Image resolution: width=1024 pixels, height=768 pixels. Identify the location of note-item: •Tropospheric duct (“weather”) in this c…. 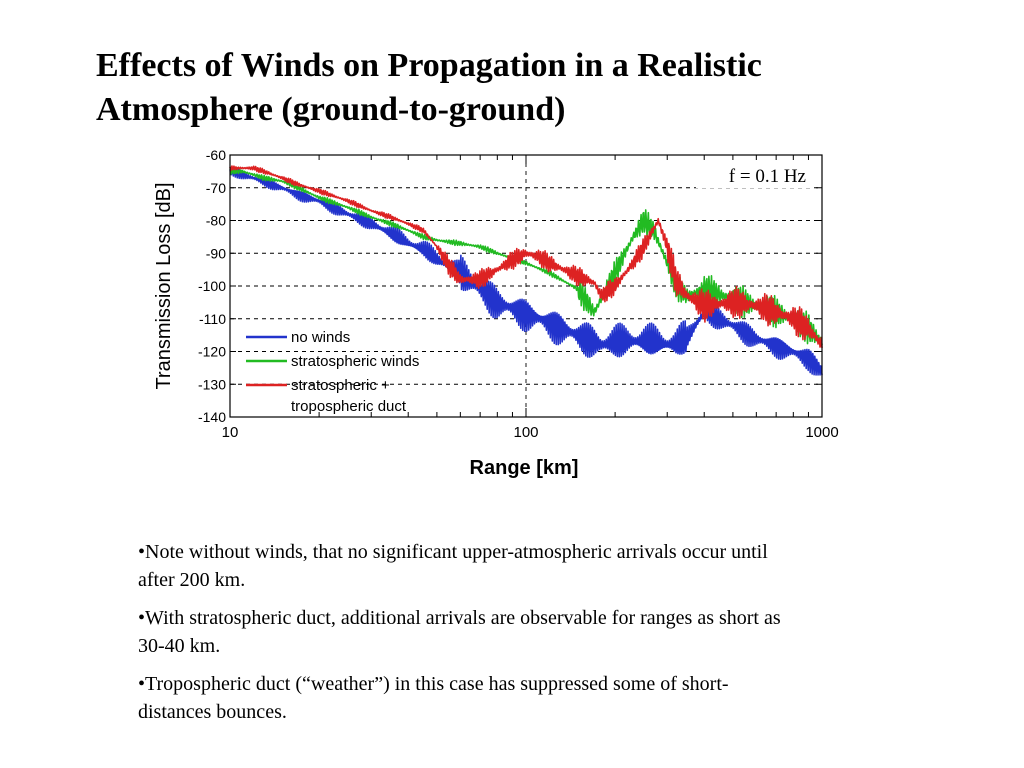
(433, 698).